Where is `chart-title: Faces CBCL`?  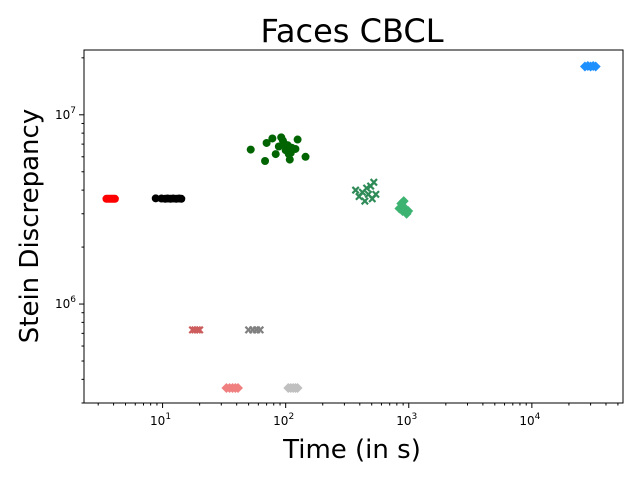 chart-title: Faces CBCL is located at coordinates (351, 31).